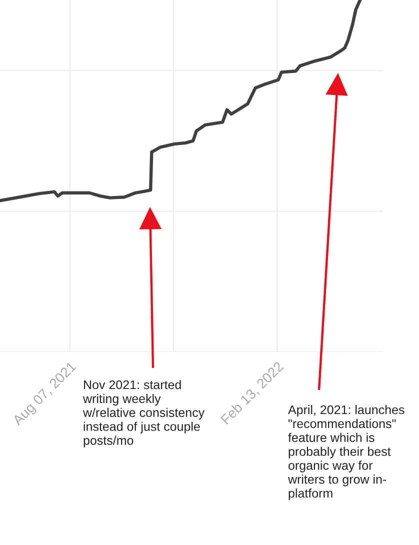  What do you see at coordinates (346, 452) in the screenshot?
I see `text: April, 2021: launches "recommendations" feature which is probably their best organic way for writers to grow in- platform` at bounding box center [346, 452].